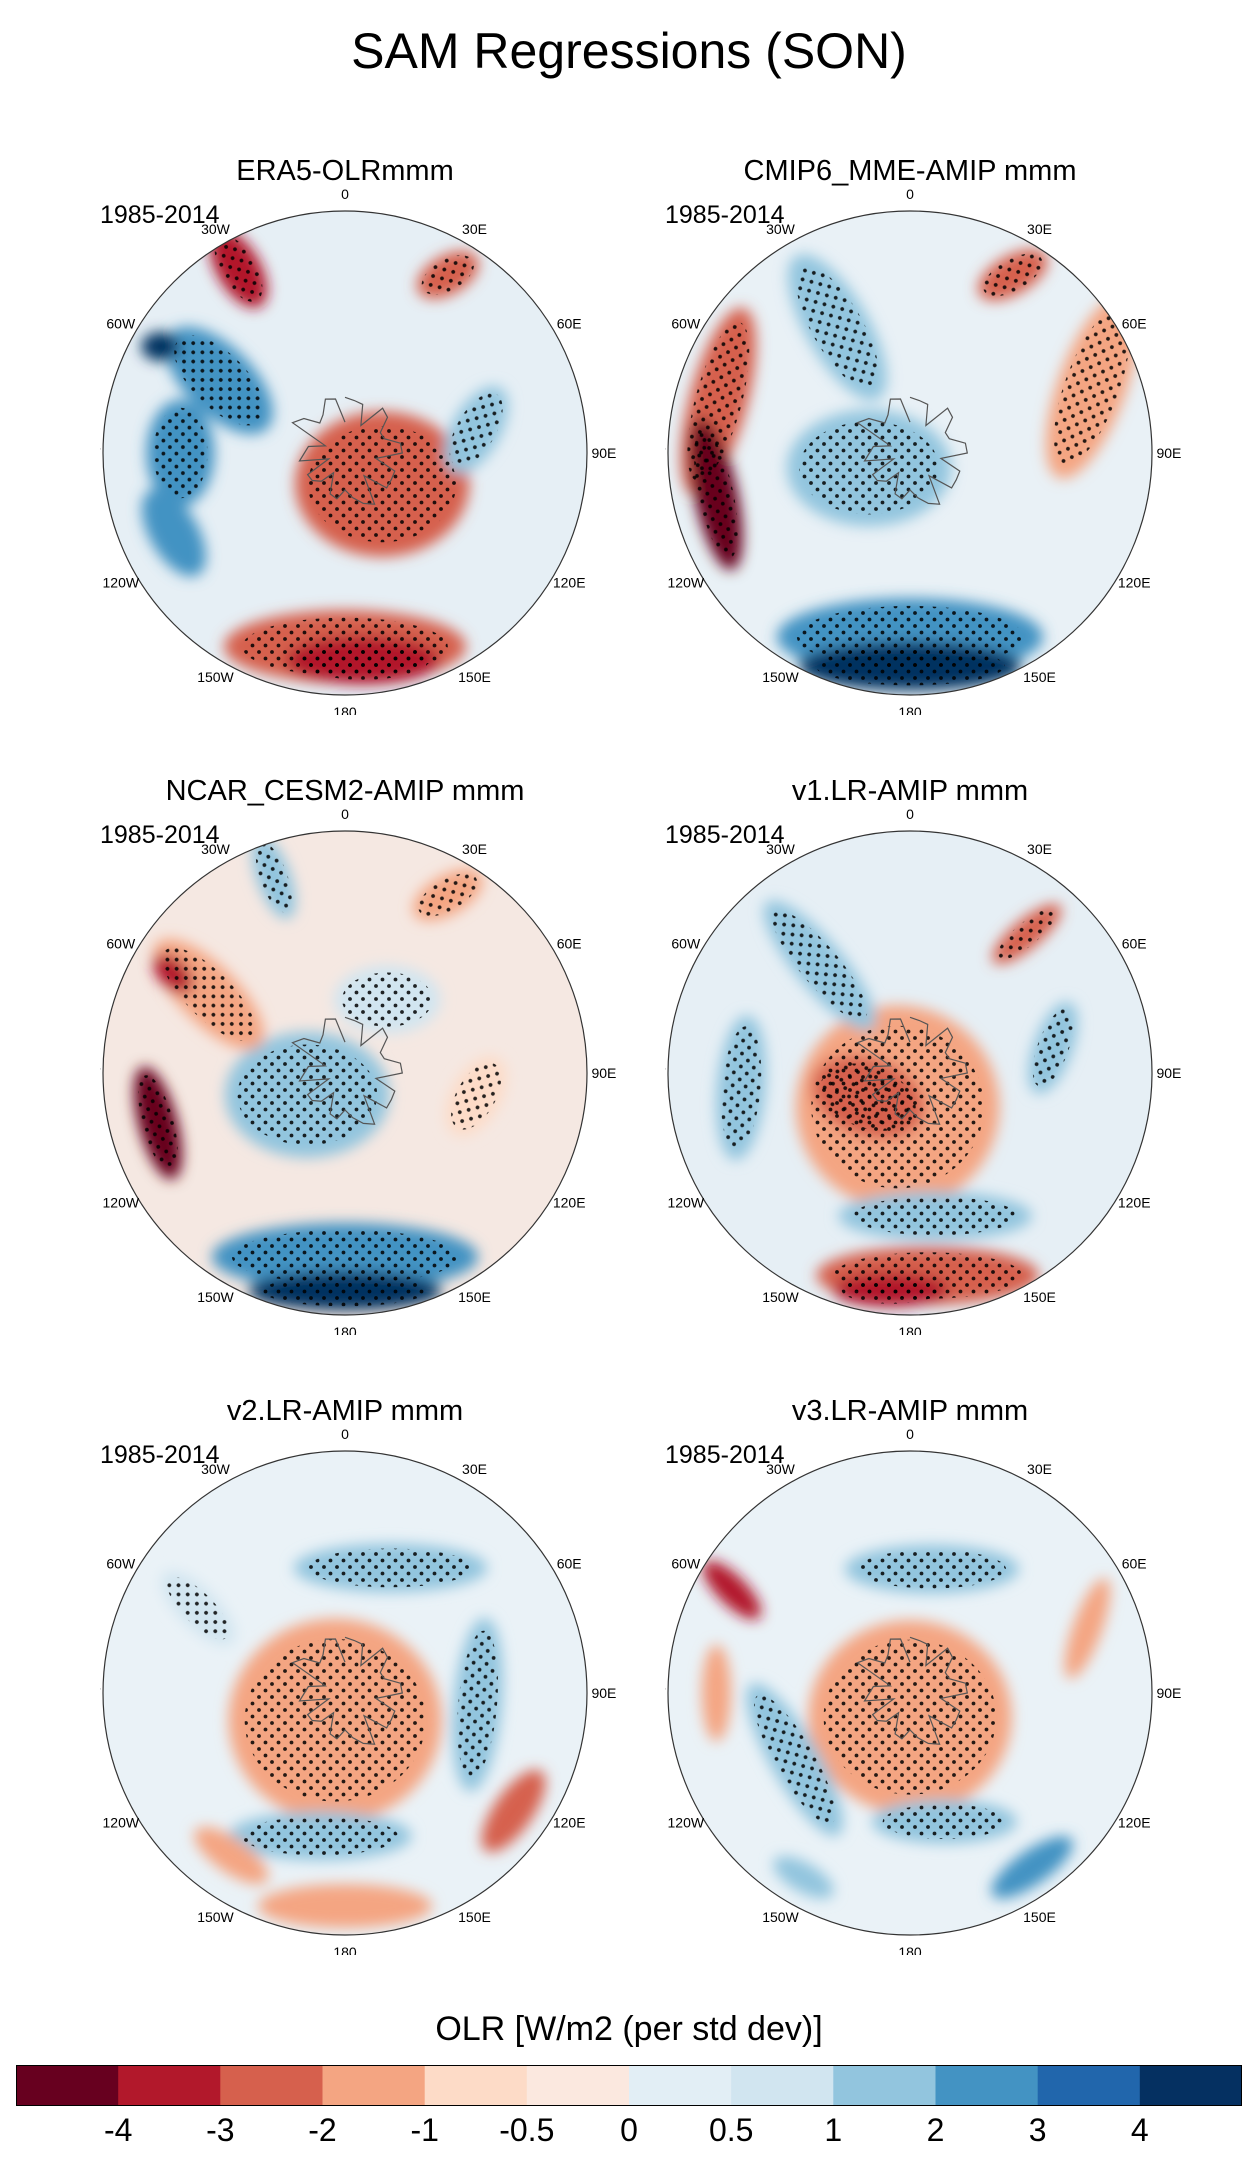 This screenshot has width=1258, height=2167. I want to click on colorbar: -4 -3 -2 -1 -0.5 0 0.5 1 2 3 4, so click(629, 2105).